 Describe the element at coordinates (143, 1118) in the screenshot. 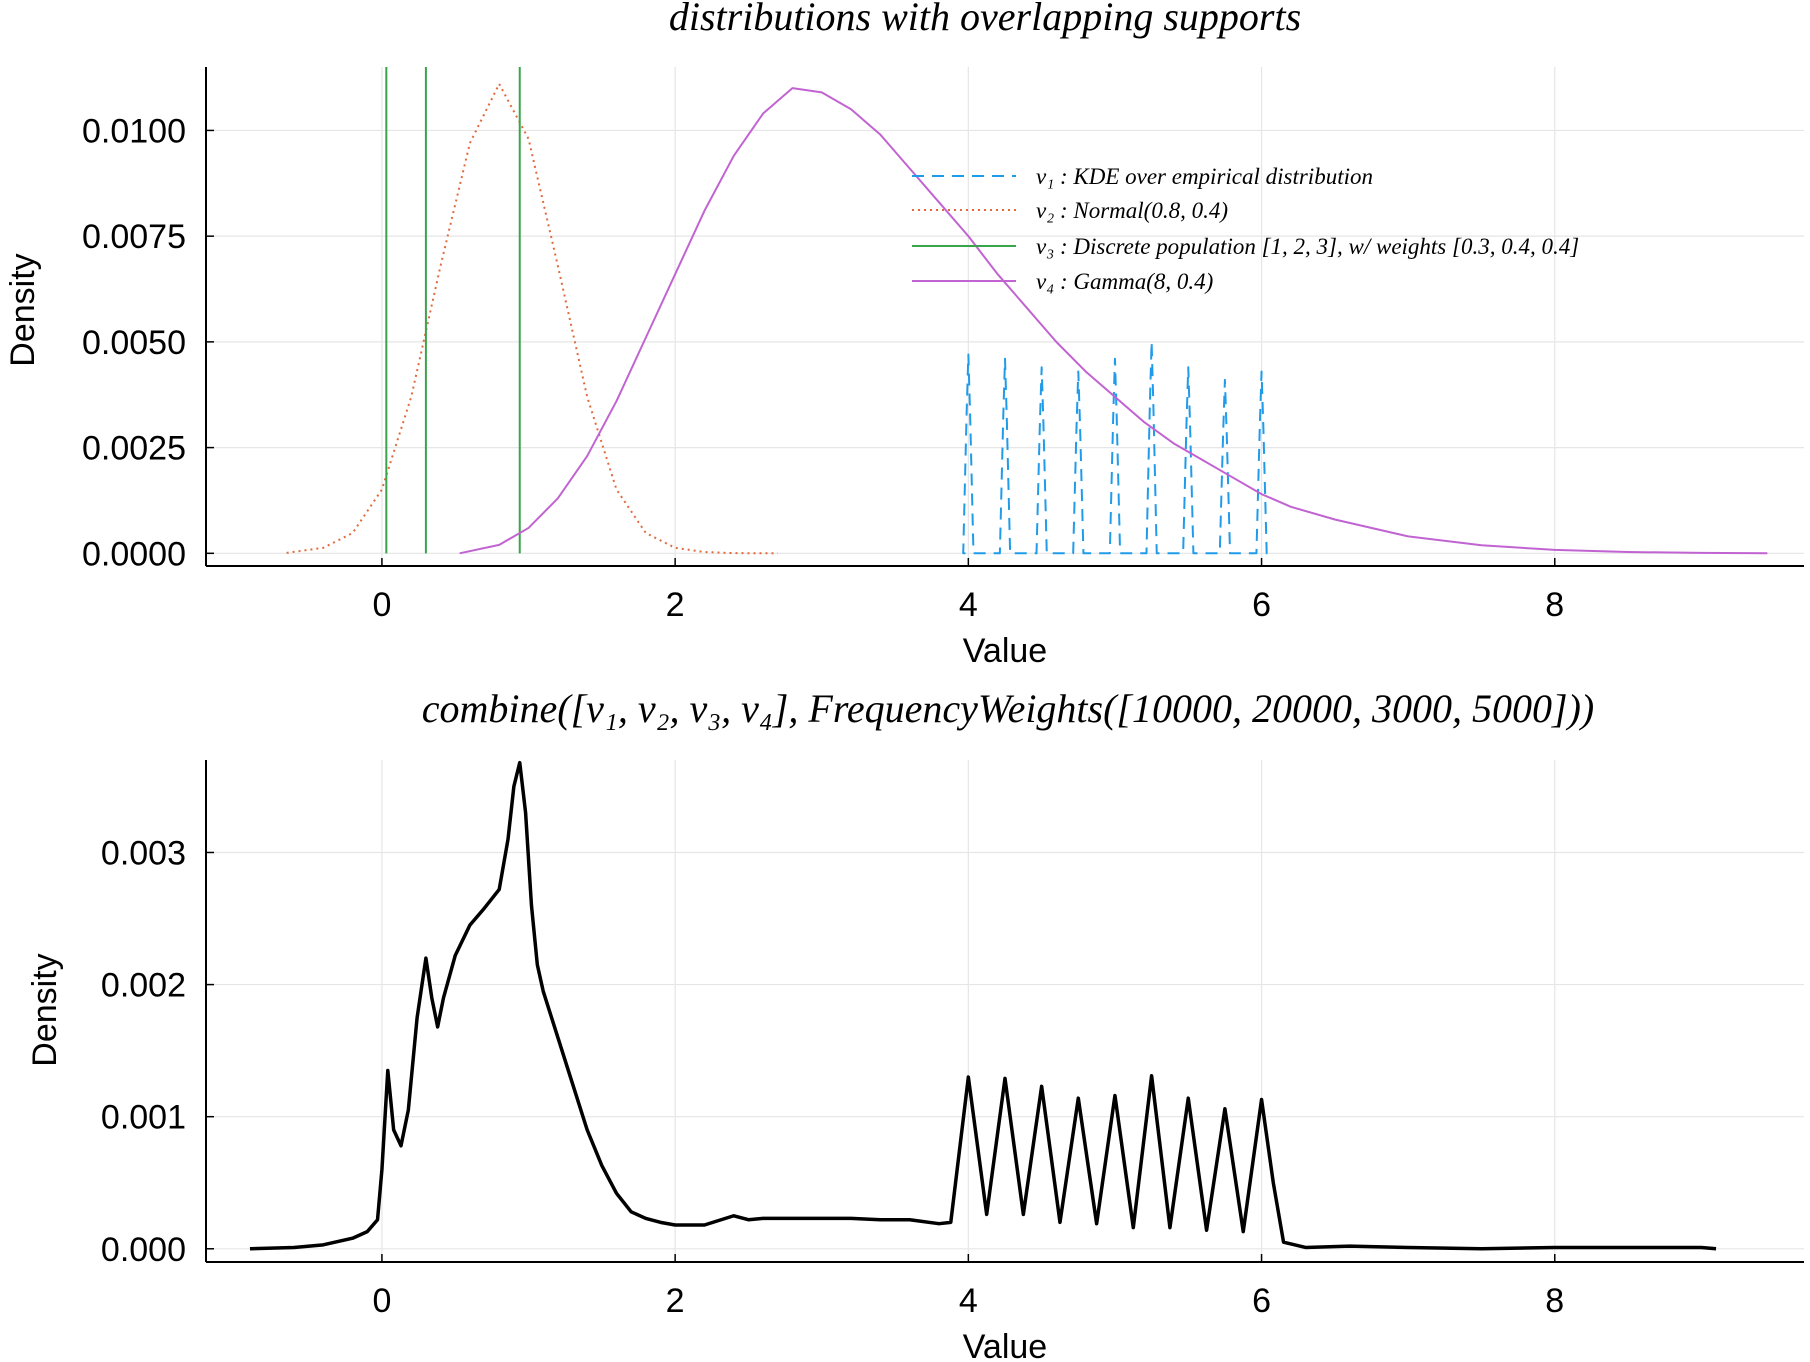

I see `y-tick-label: 0.001` at that location.